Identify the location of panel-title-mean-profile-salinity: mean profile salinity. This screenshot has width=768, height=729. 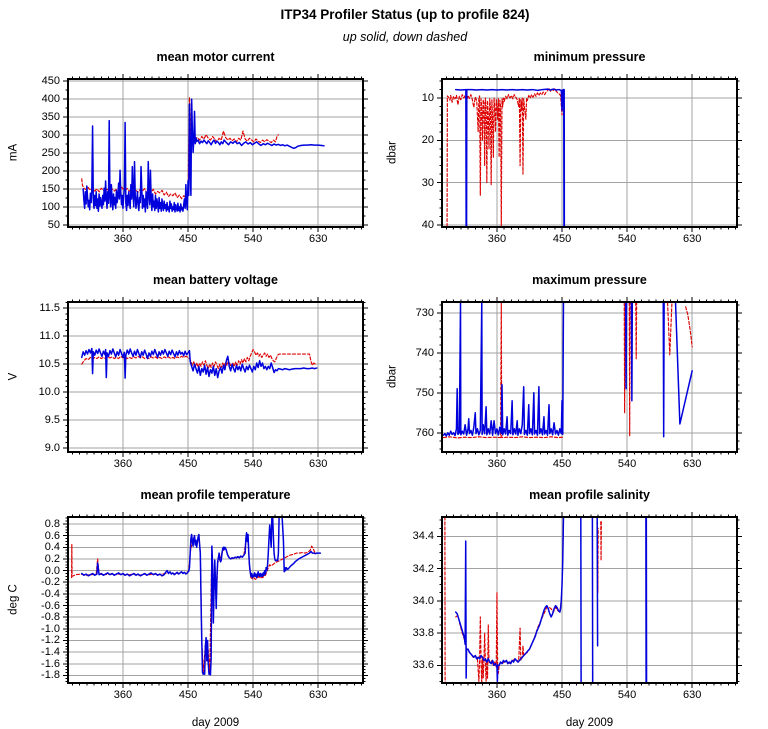
(589, 495).